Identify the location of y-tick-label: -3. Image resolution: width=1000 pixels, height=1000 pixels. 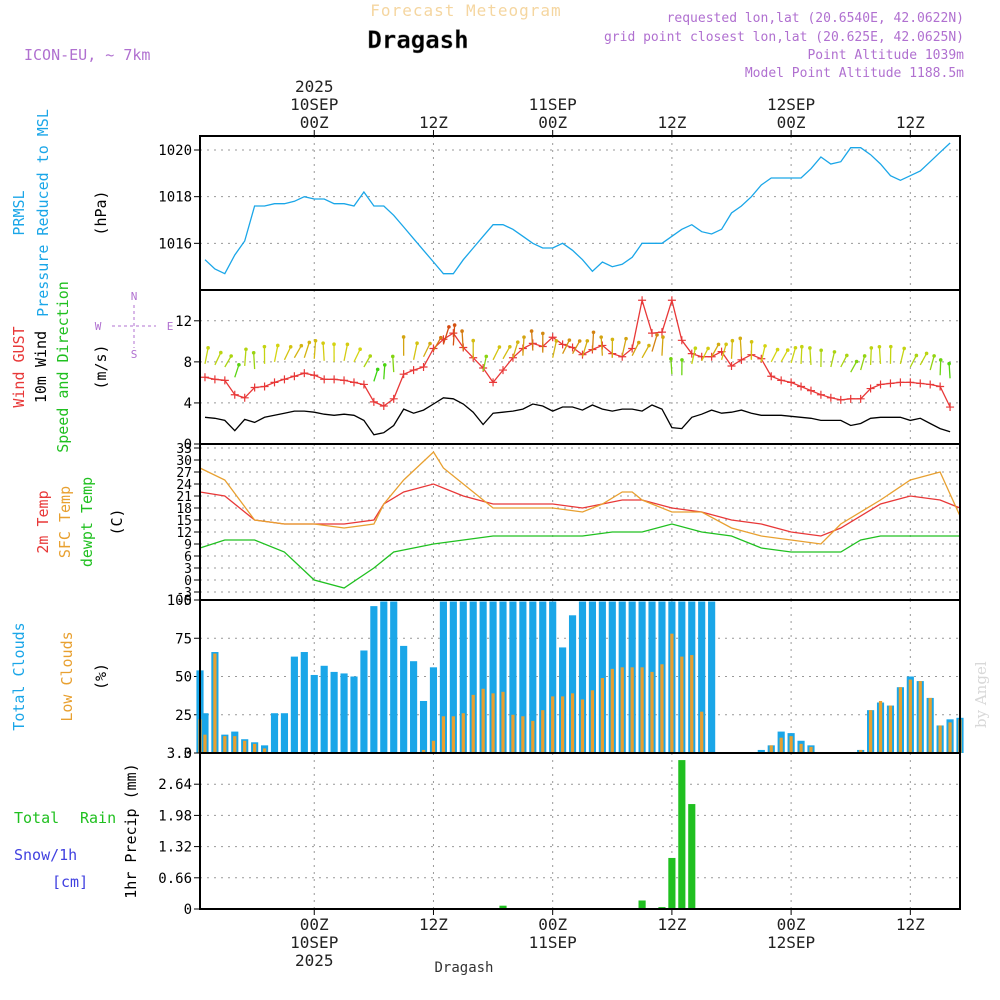
(184, 593).